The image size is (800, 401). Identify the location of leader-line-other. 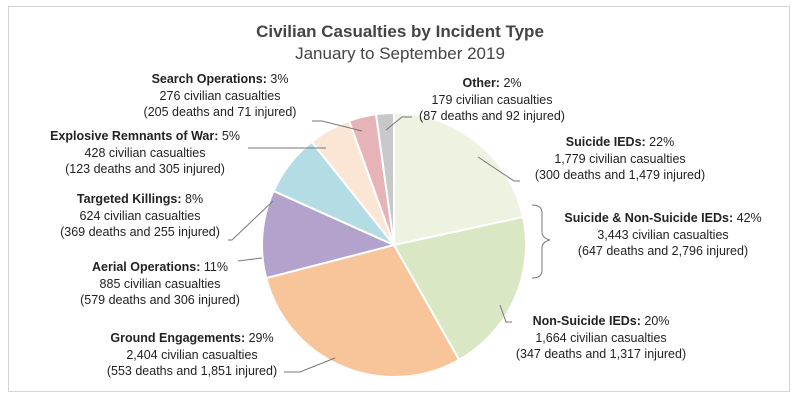
(398, 123).